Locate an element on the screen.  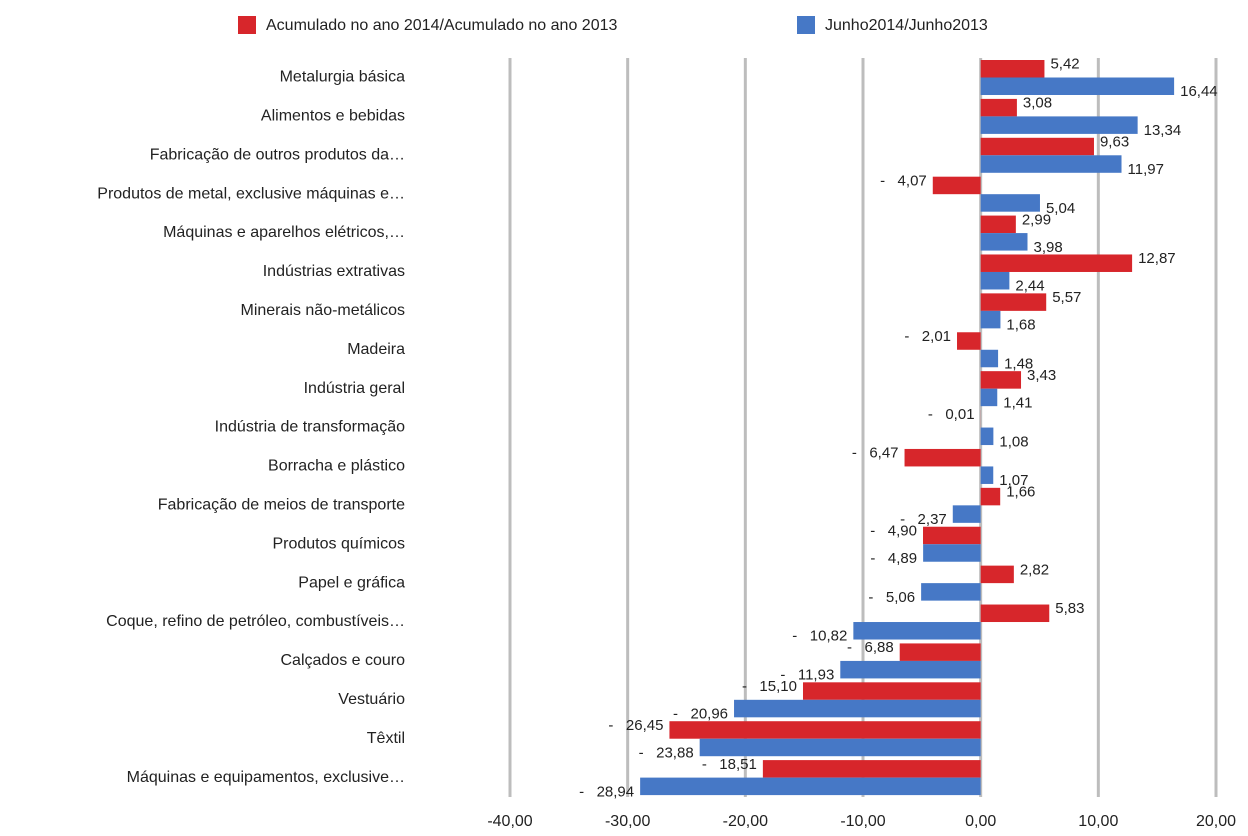
value-label: 16,44 is located at coordinates (1199, 91).